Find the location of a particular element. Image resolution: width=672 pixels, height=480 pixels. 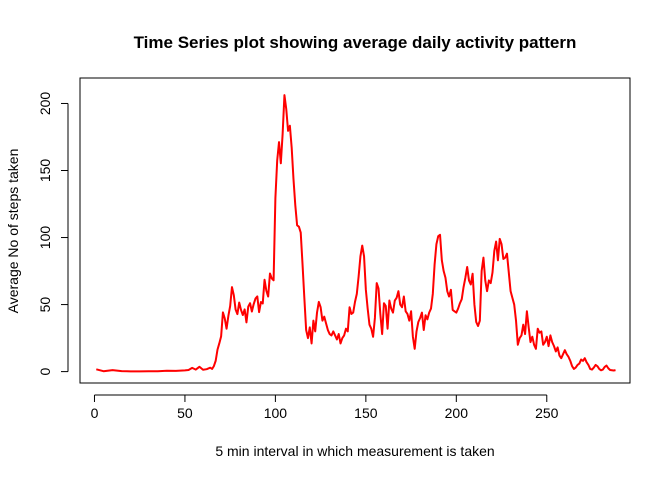

x-tick-label: 50 is located at coordinates (185, 413).